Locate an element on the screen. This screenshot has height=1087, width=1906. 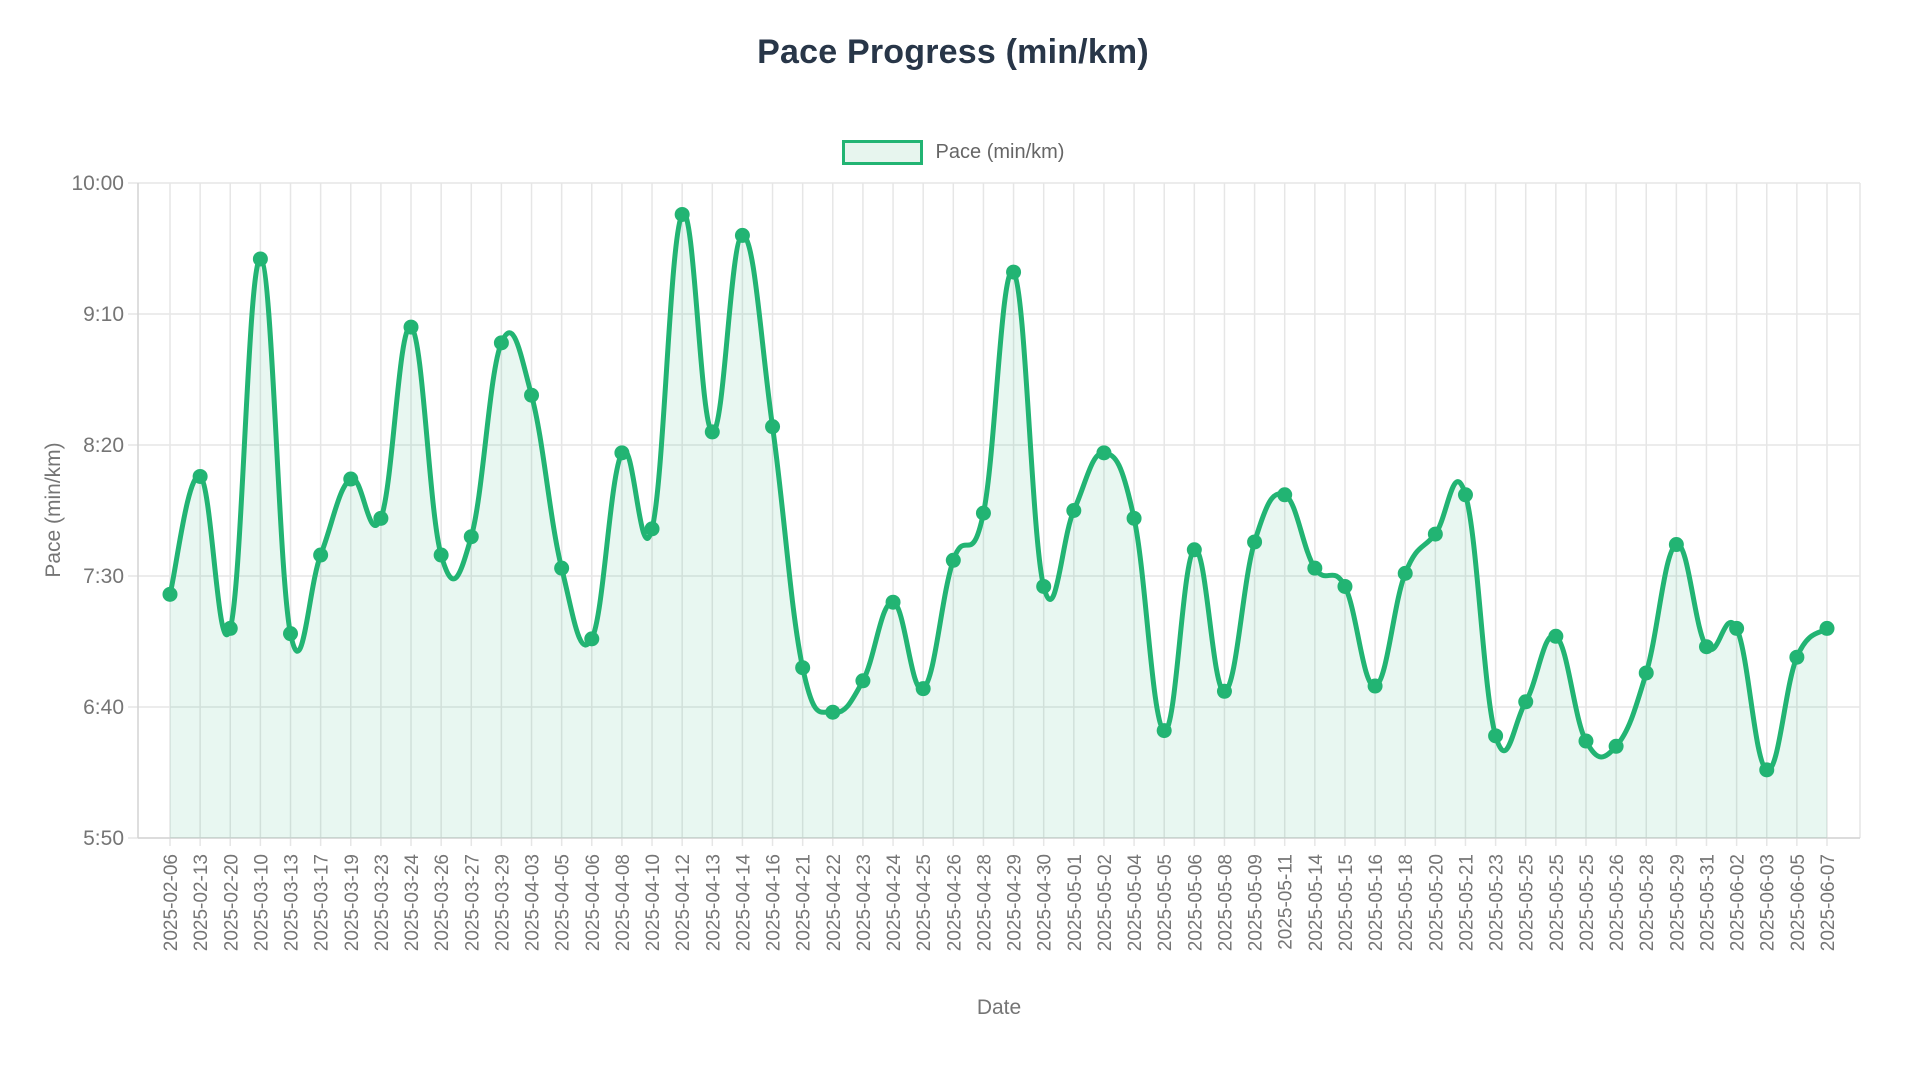
y-axis-title: Pace (min/km) is located at coordinates (53, 510).